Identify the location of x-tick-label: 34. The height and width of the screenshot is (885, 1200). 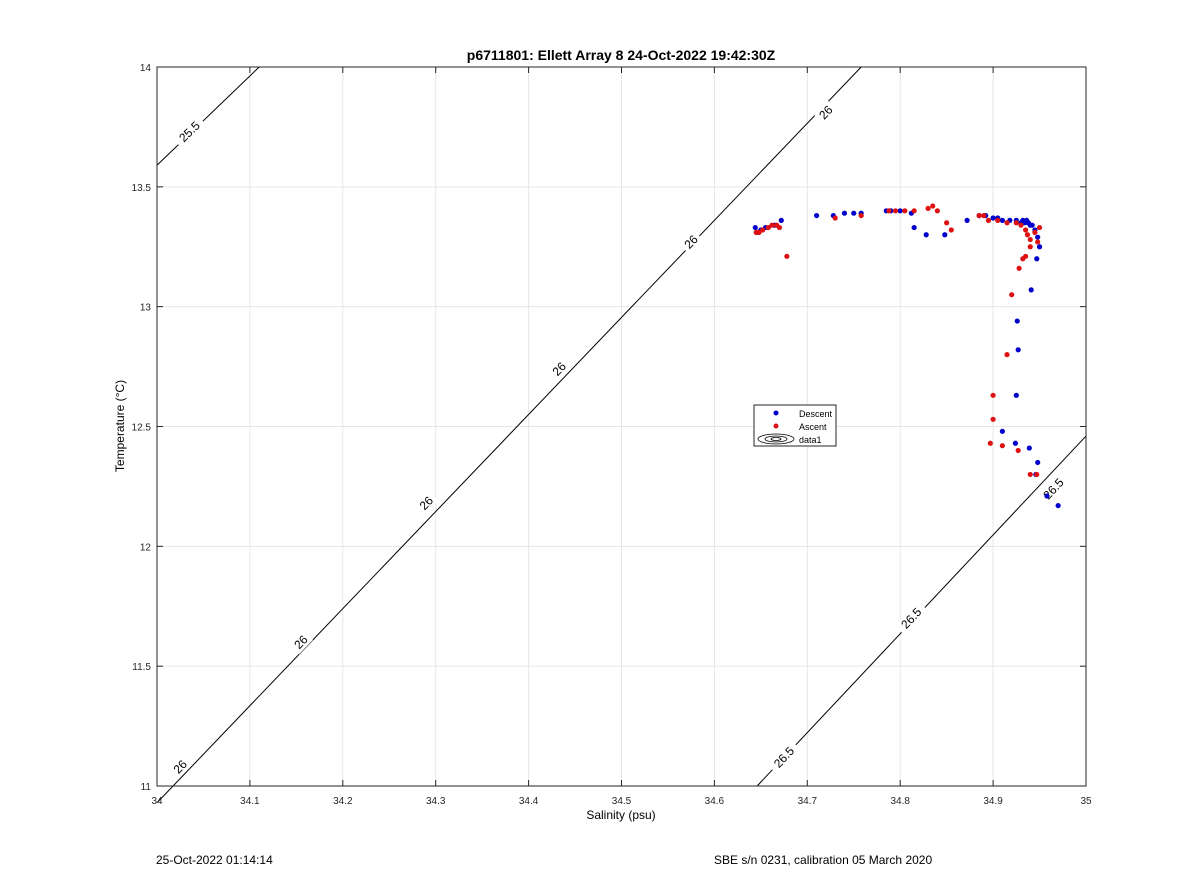
(157, 801).